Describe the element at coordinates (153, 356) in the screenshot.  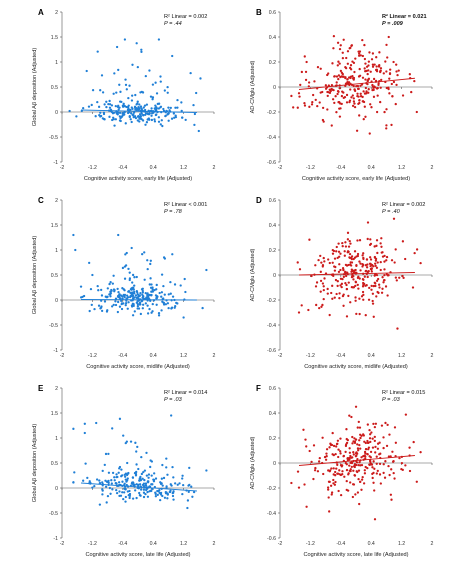
I see `x-tick-label: 0.4` at that location.